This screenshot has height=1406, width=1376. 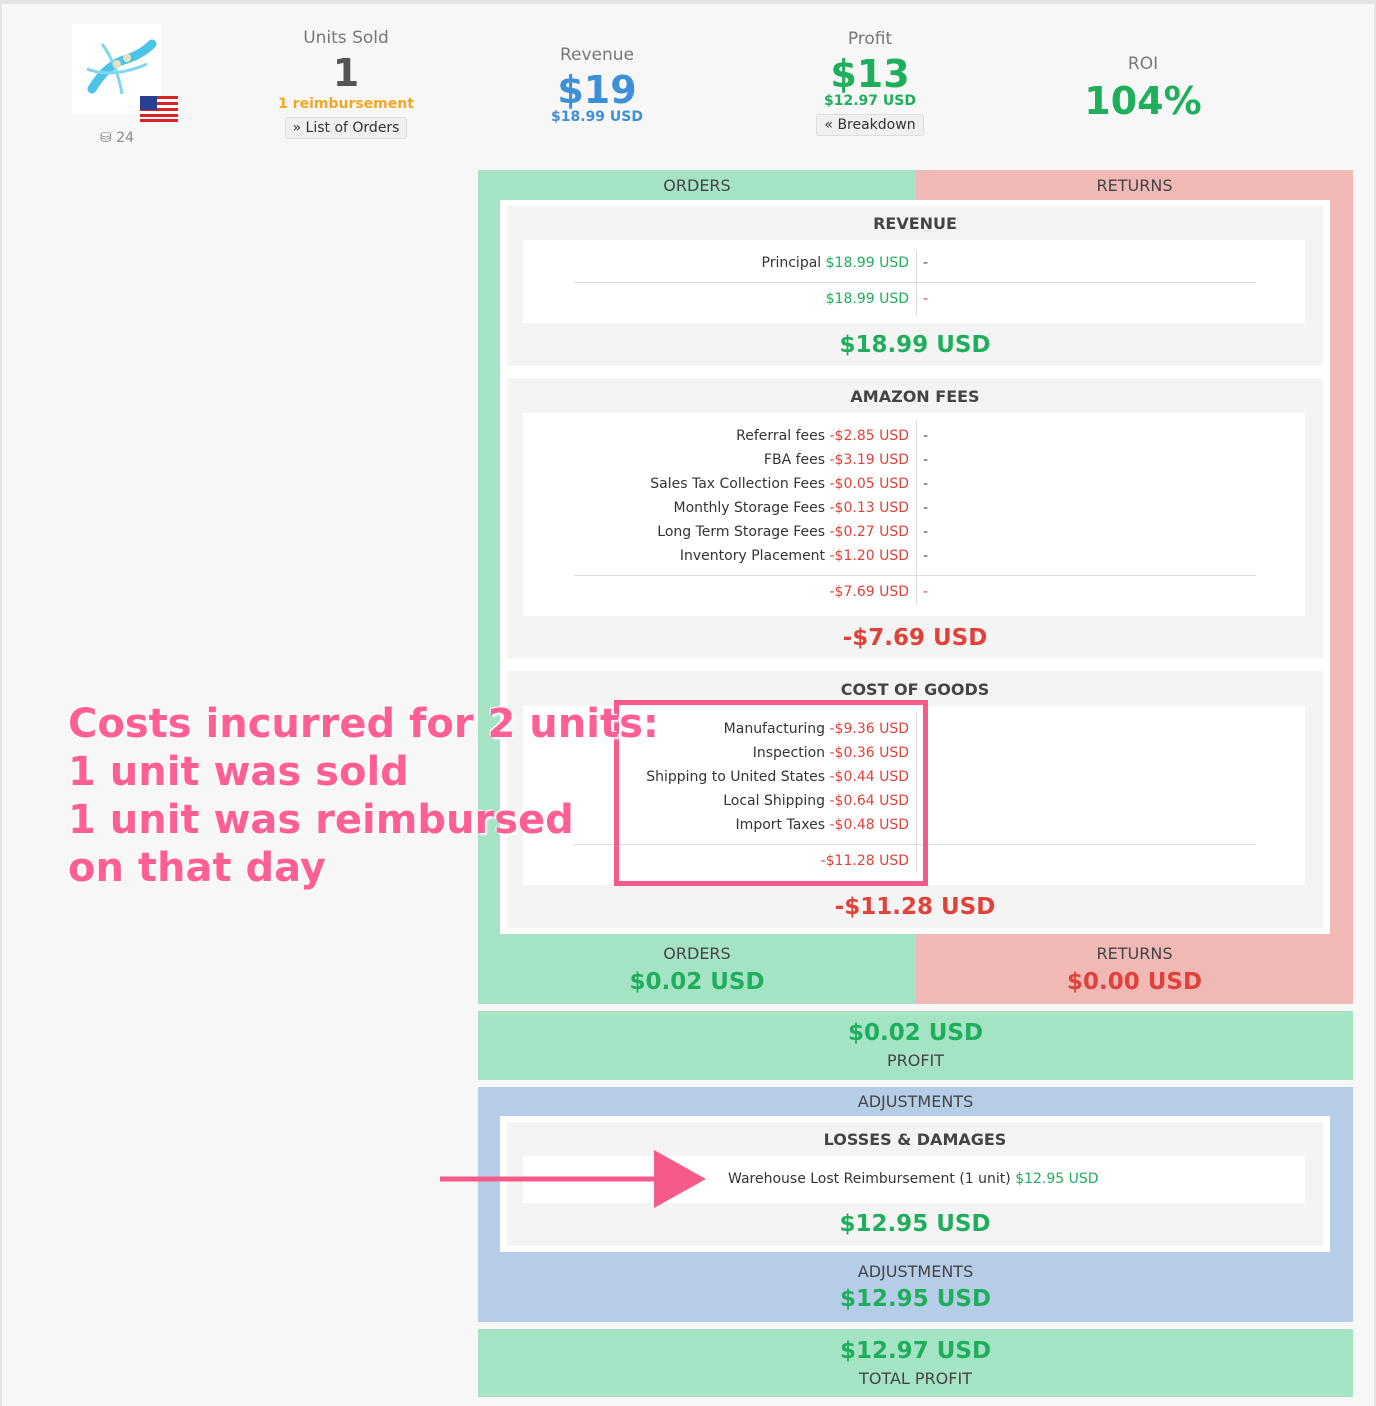 I want to click on total-profit-section, so click(x=915, y=1363).